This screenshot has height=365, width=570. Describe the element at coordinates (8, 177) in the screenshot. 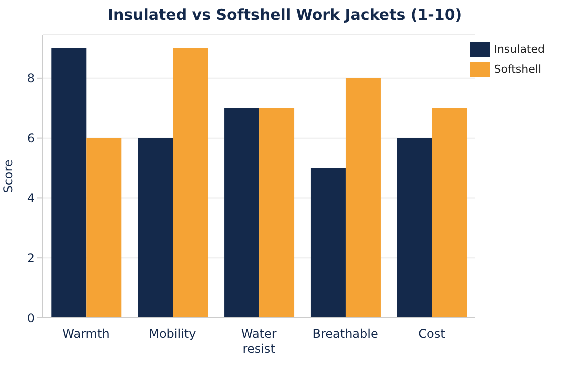

I see `y-axis-title: Score` at that location.